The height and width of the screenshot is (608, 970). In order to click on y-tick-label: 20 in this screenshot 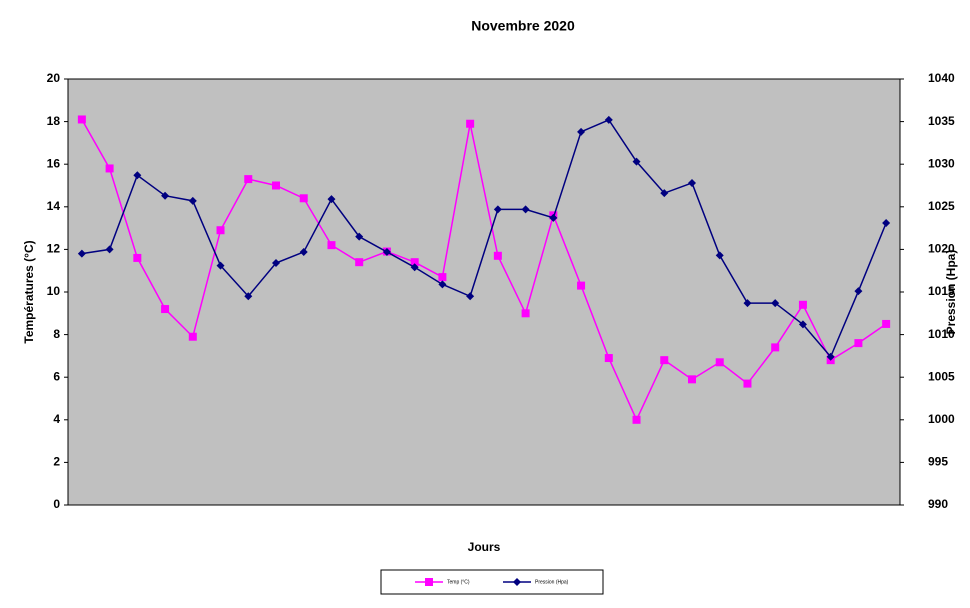, I will do `click(54, 78)`.